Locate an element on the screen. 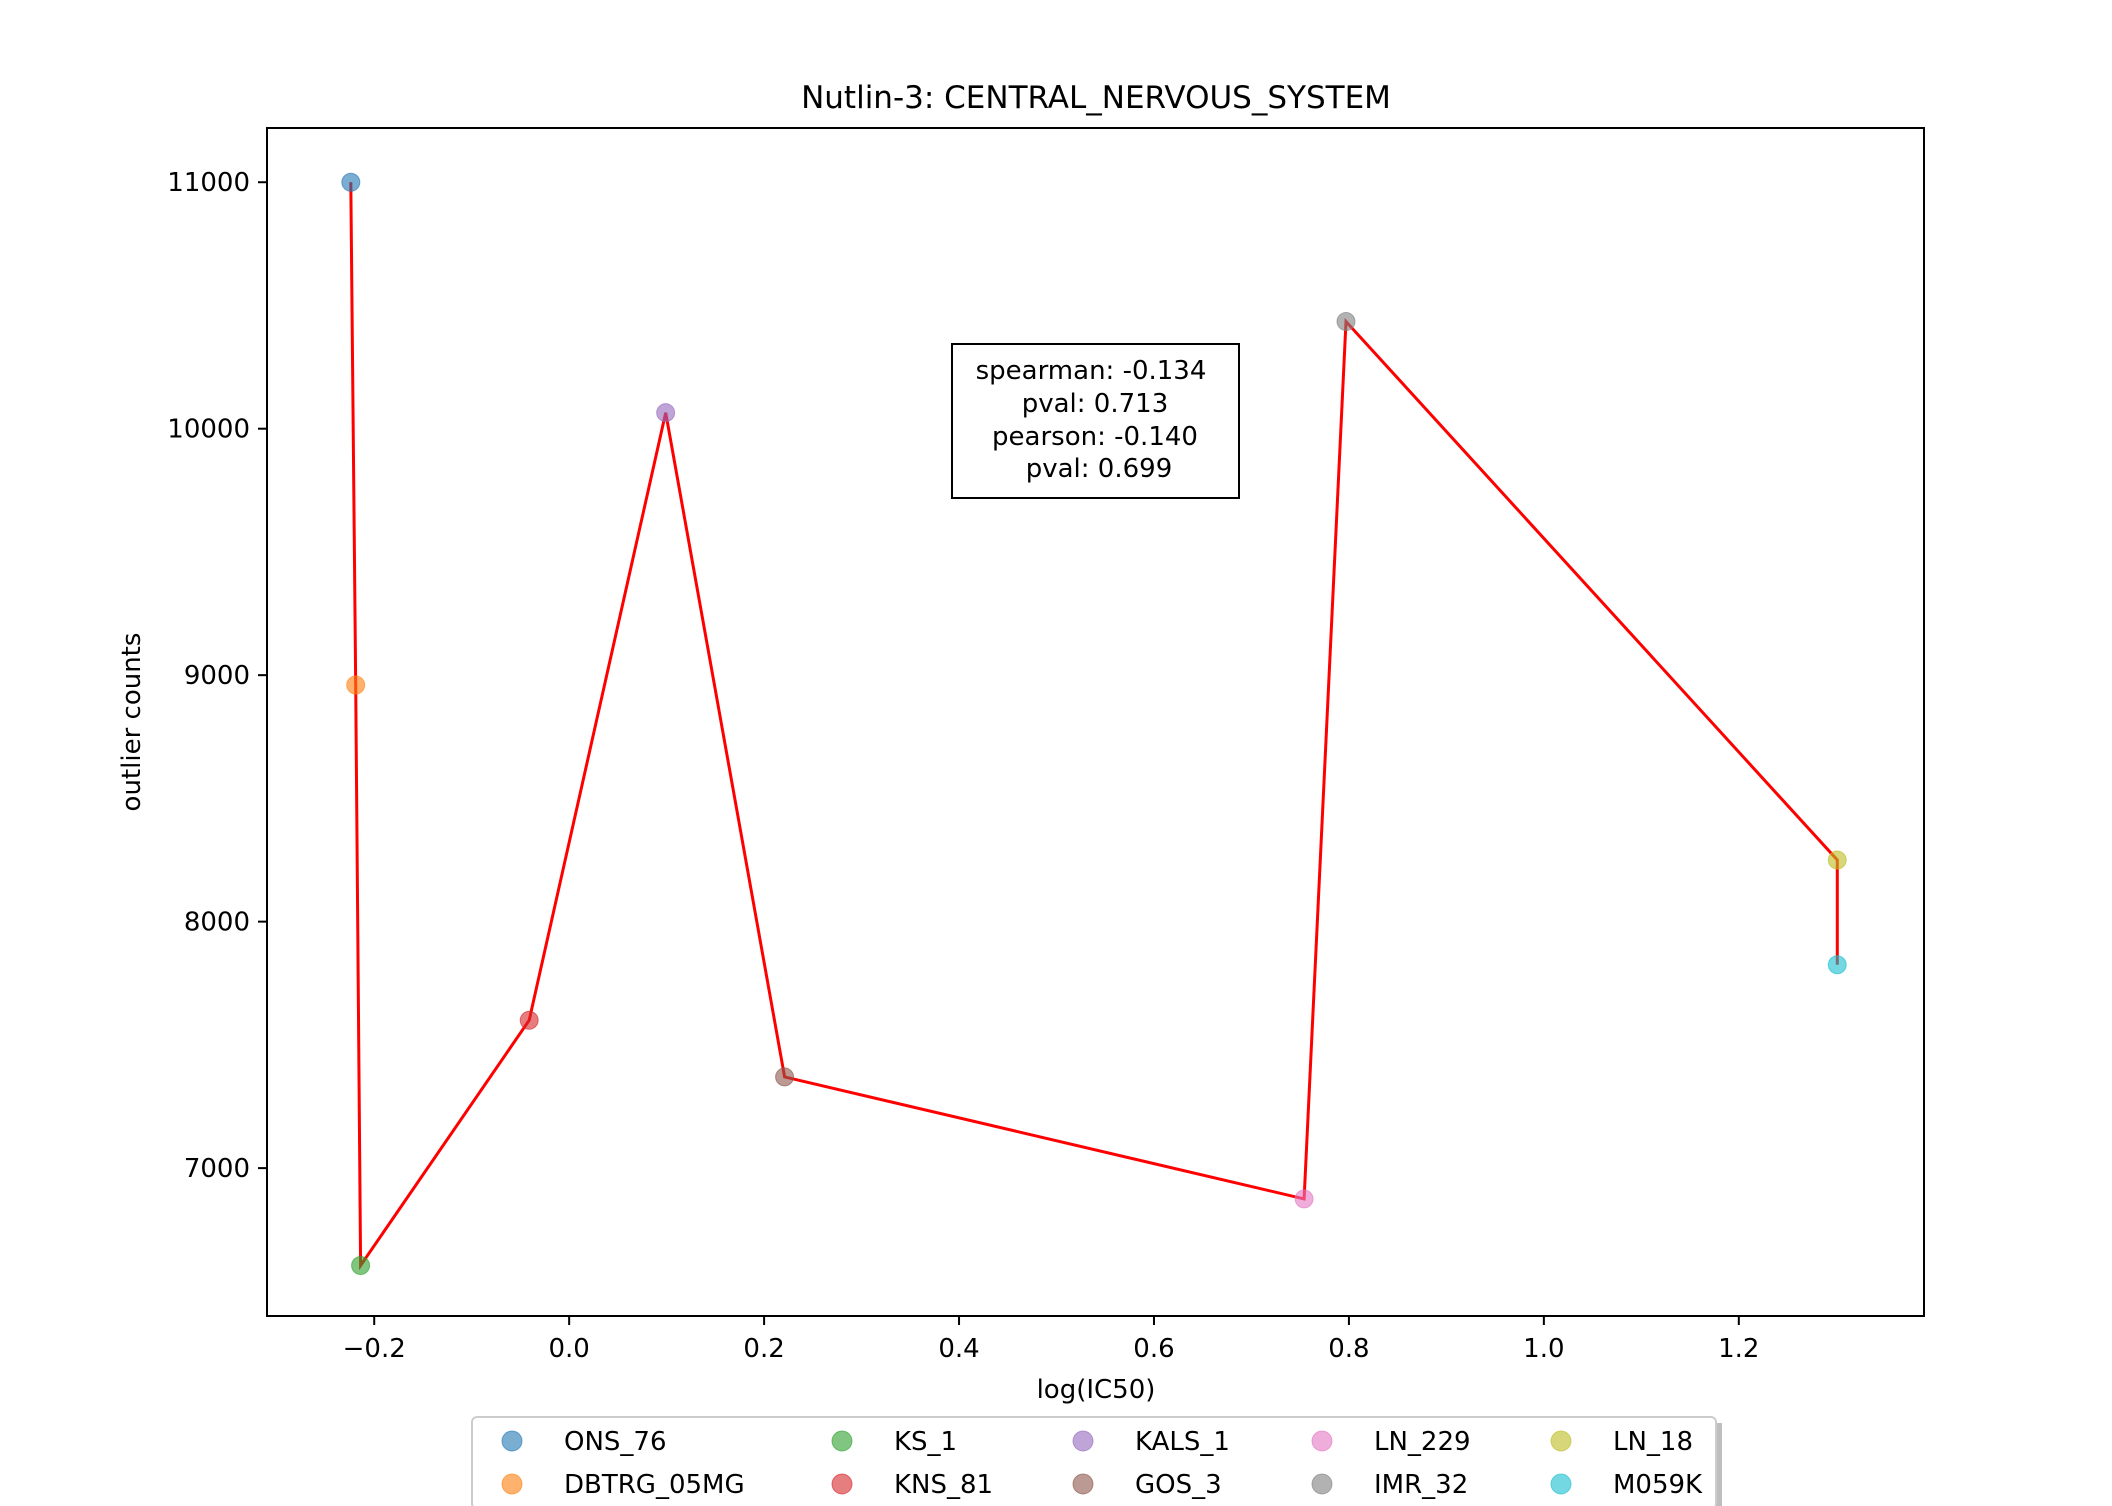 Image resolution: width=2112 pixels, height=1506 pixels. y-tick-label: 11000 is located at coordinates (208, 183).